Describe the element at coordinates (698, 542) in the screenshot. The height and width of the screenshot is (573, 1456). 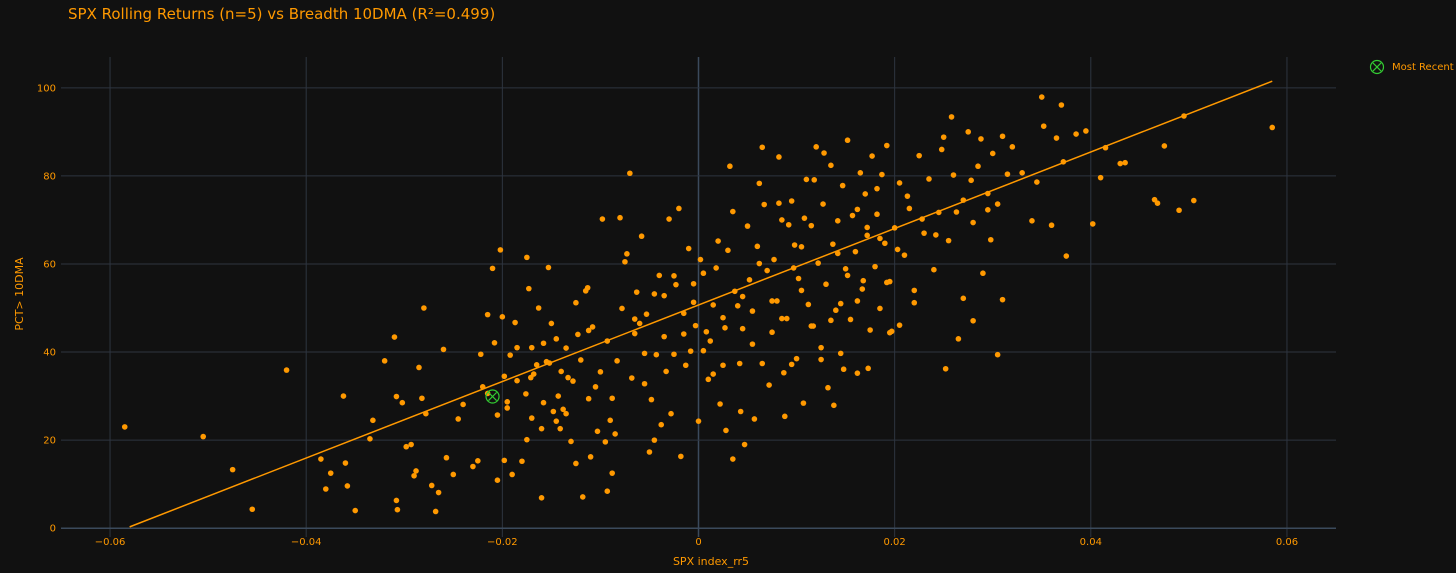
I see `x-tick-label: 0` at that location.